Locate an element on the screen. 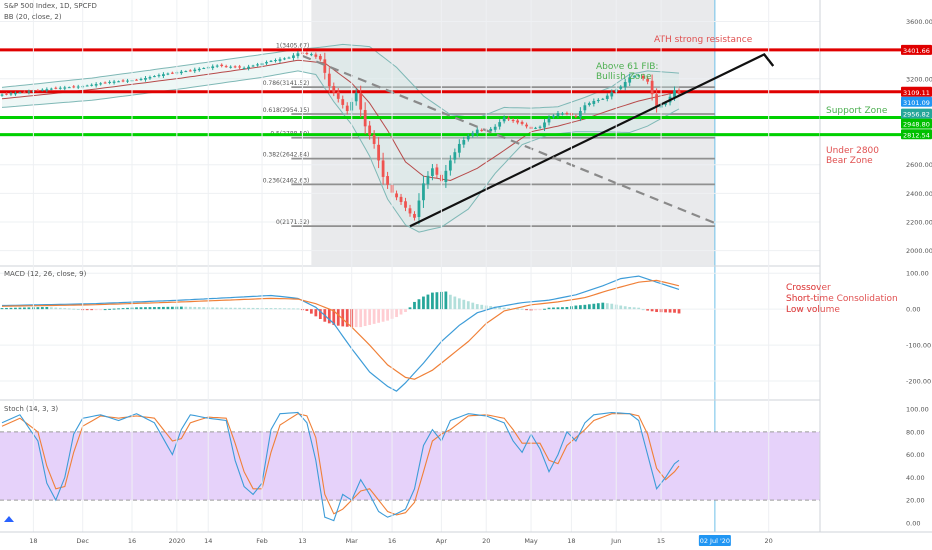  stoch-axis-tick-label: 20.00 is located at coordinates (915, 501).